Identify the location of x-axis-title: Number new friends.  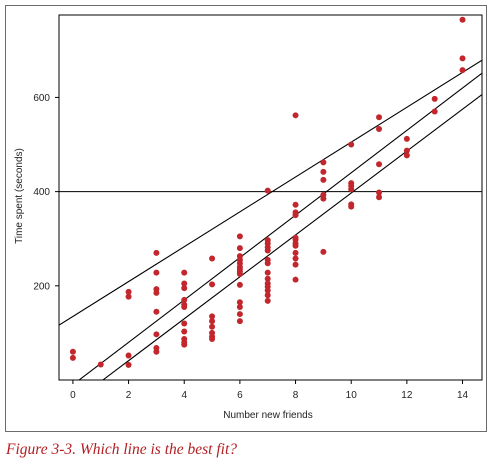
(267, 415).